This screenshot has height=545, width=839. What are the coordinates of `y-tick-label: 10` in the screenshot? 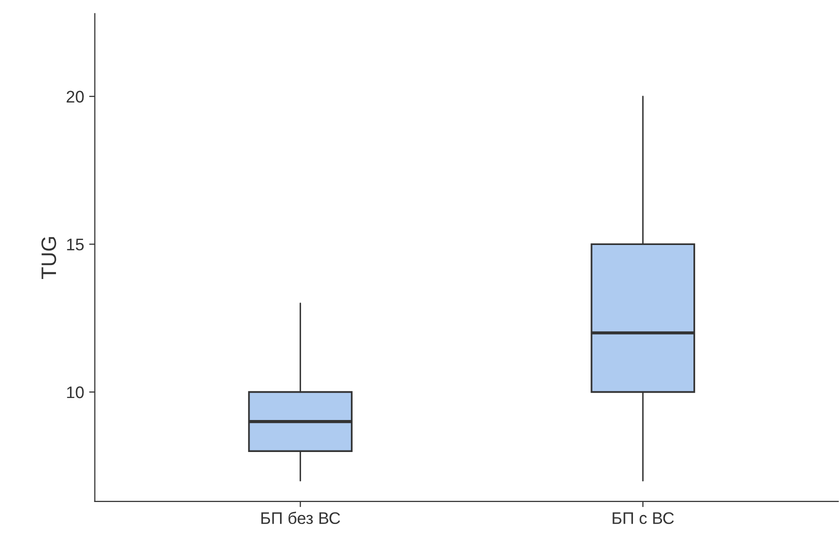 It's located at (75, 392).